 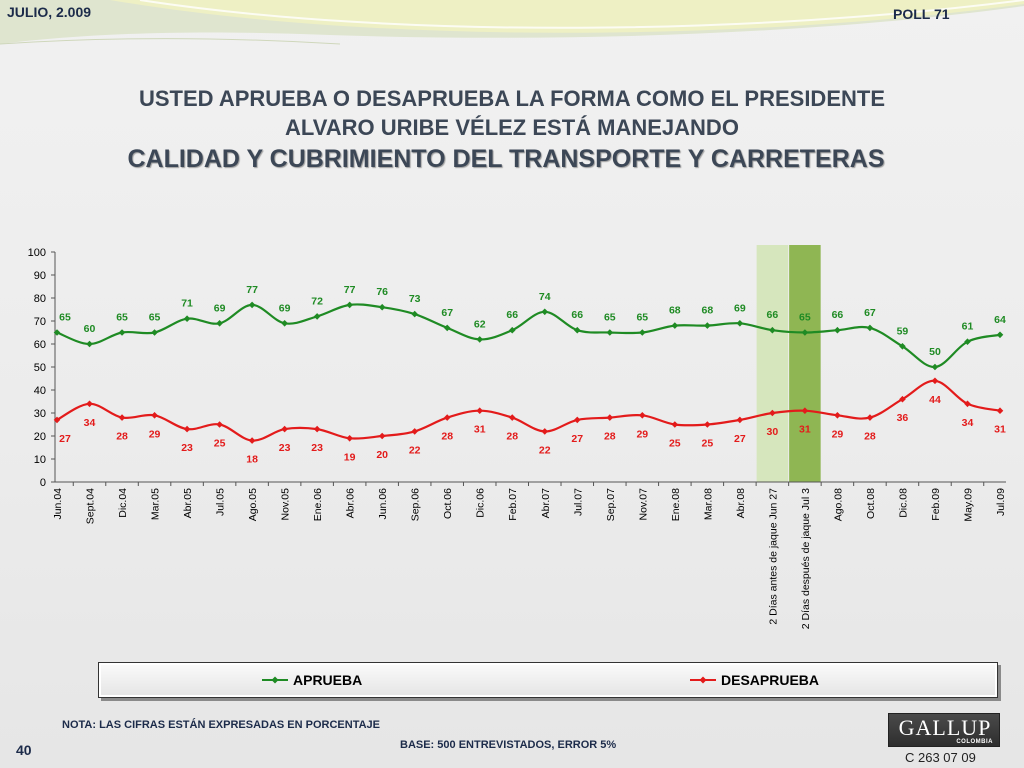 What do you see at coordinates (317, 301) in the screenshot?
I see `data-label: 72` at bounding box center [317, 301].